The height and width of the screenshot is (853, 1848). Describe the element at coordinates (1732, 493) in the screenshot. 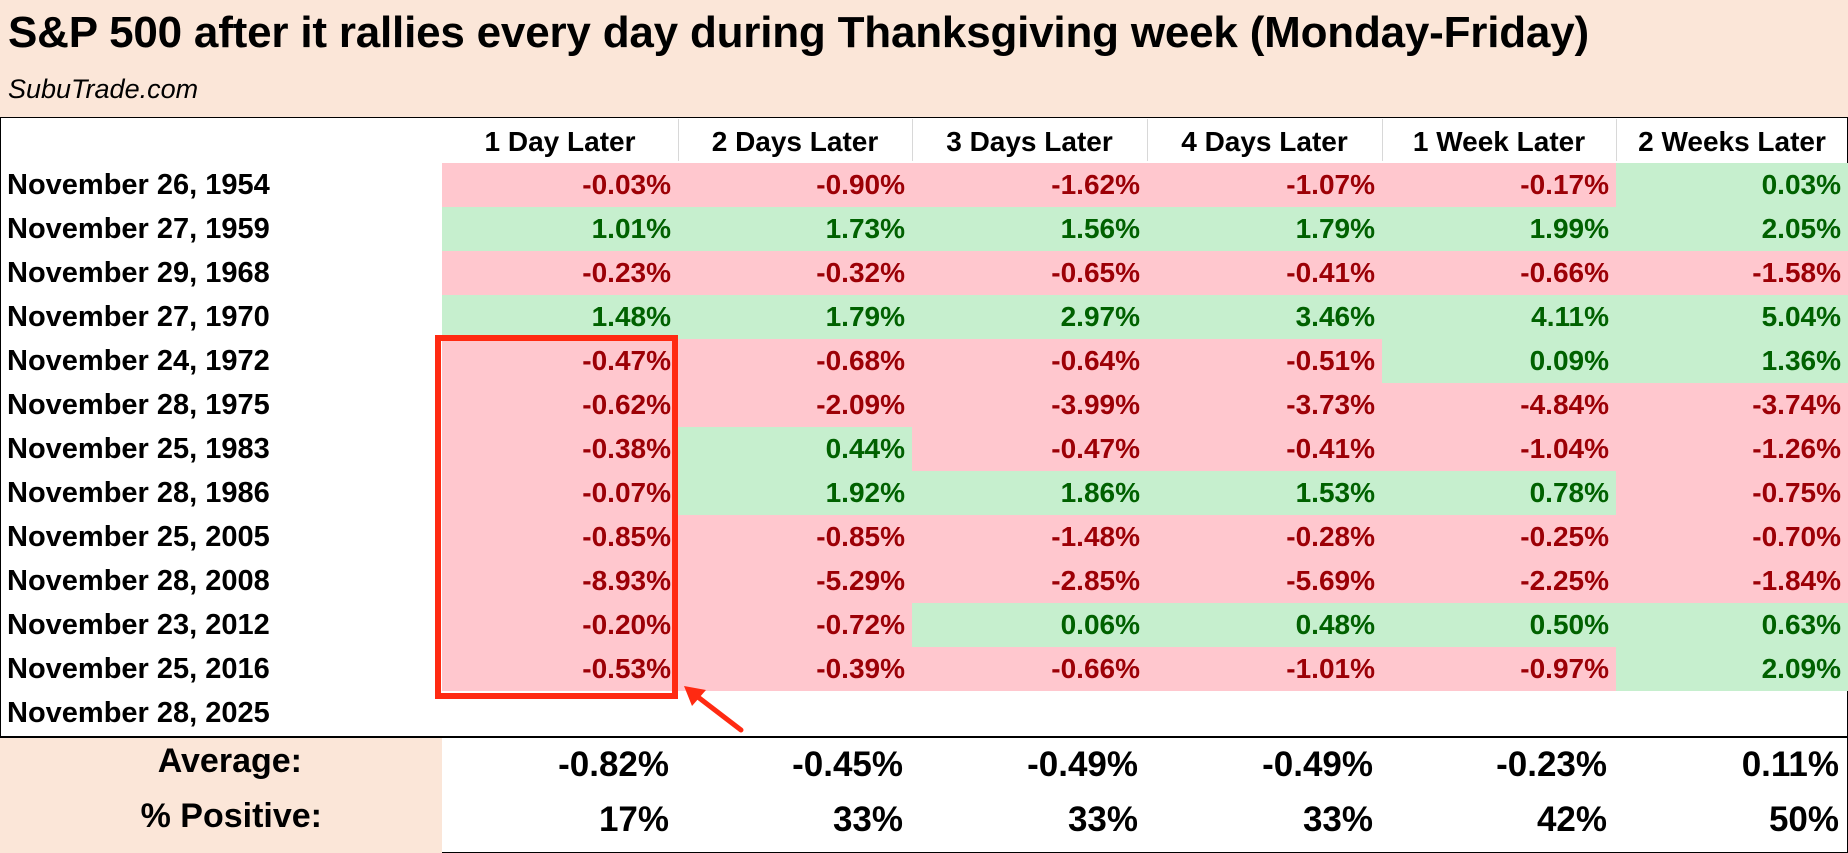

I see `table-cell: -0.75%` at that location.